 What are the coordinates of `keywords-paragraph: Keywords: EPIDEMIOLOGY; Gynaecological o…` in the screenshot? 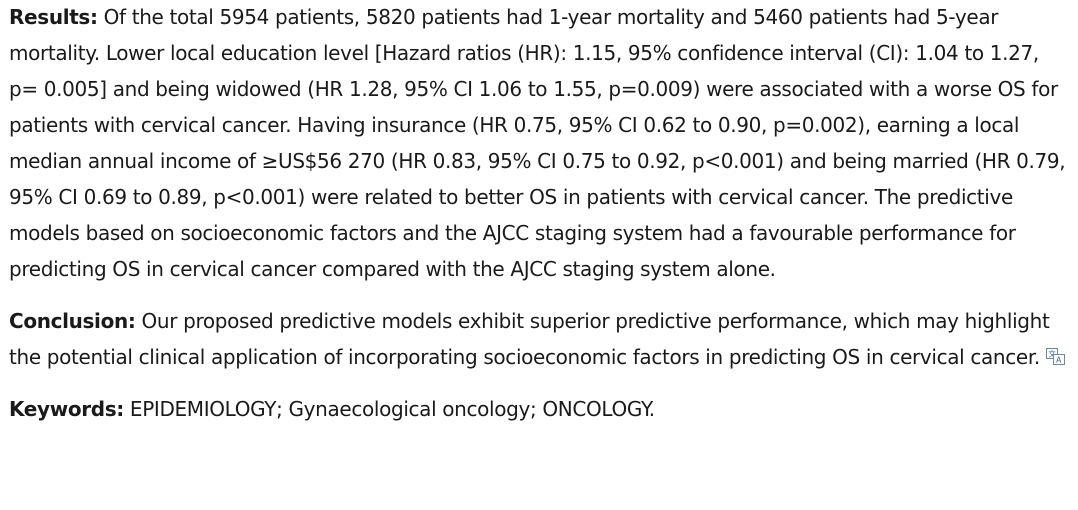 It's located at (539, 409).